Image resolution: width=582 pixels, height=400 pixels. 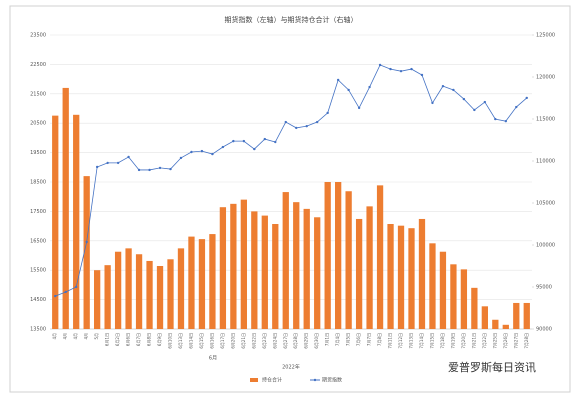 What do you see at coordinates (545, 36) in the screenshot?
I see `y2-tick-label: 125000` at bounding box center [545, 36].